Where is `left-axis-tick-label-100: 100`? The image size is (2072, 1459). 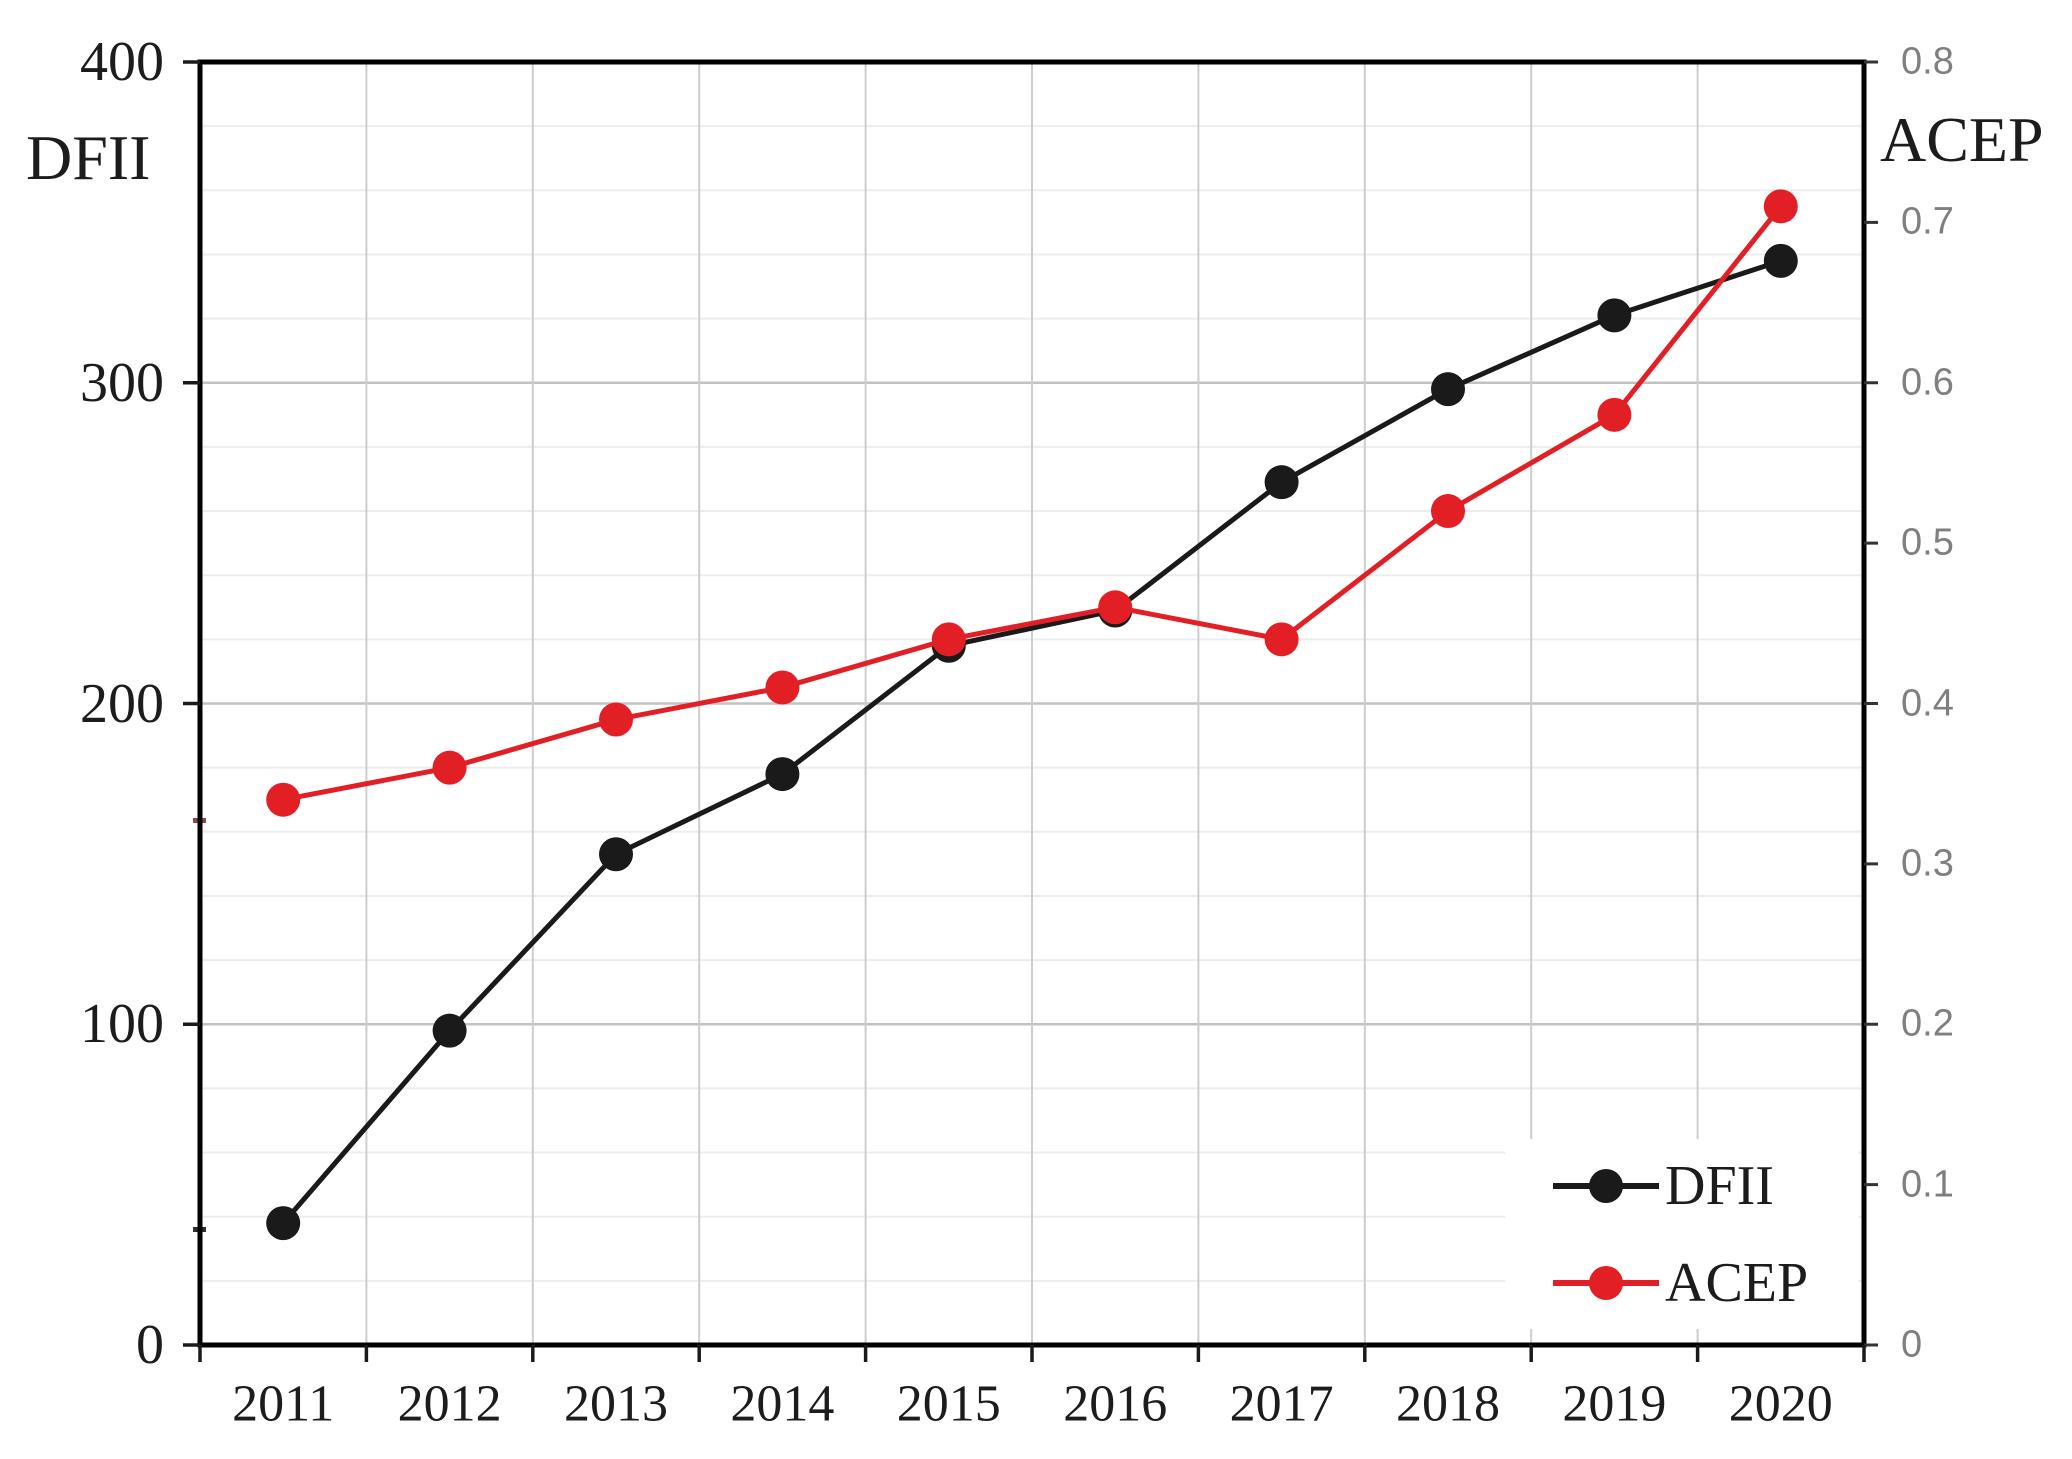
left-axis-tick-label-100: 100 is located at coordinates (122, 1024).